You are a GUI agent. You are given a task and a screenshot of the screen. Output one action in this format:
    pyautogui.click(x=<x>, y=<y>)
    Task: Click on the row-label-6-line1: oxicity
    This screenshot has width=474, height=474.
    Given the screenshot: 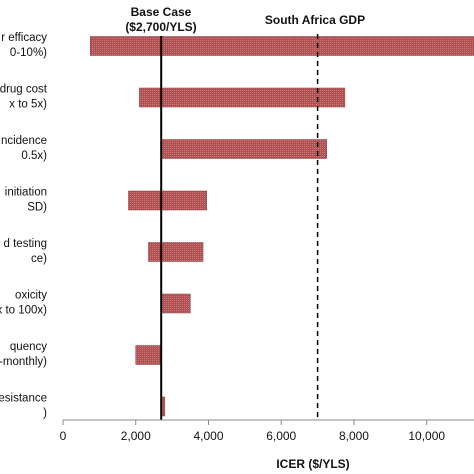 What is the action you would take?
    pyautogui.click(x=31, y=296)
    